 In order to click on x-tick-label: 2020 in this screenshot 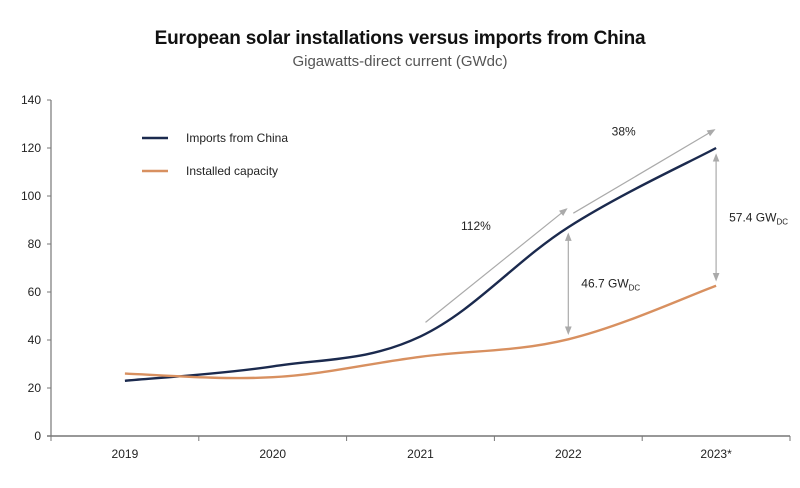, I will do `click(272, 454)`.